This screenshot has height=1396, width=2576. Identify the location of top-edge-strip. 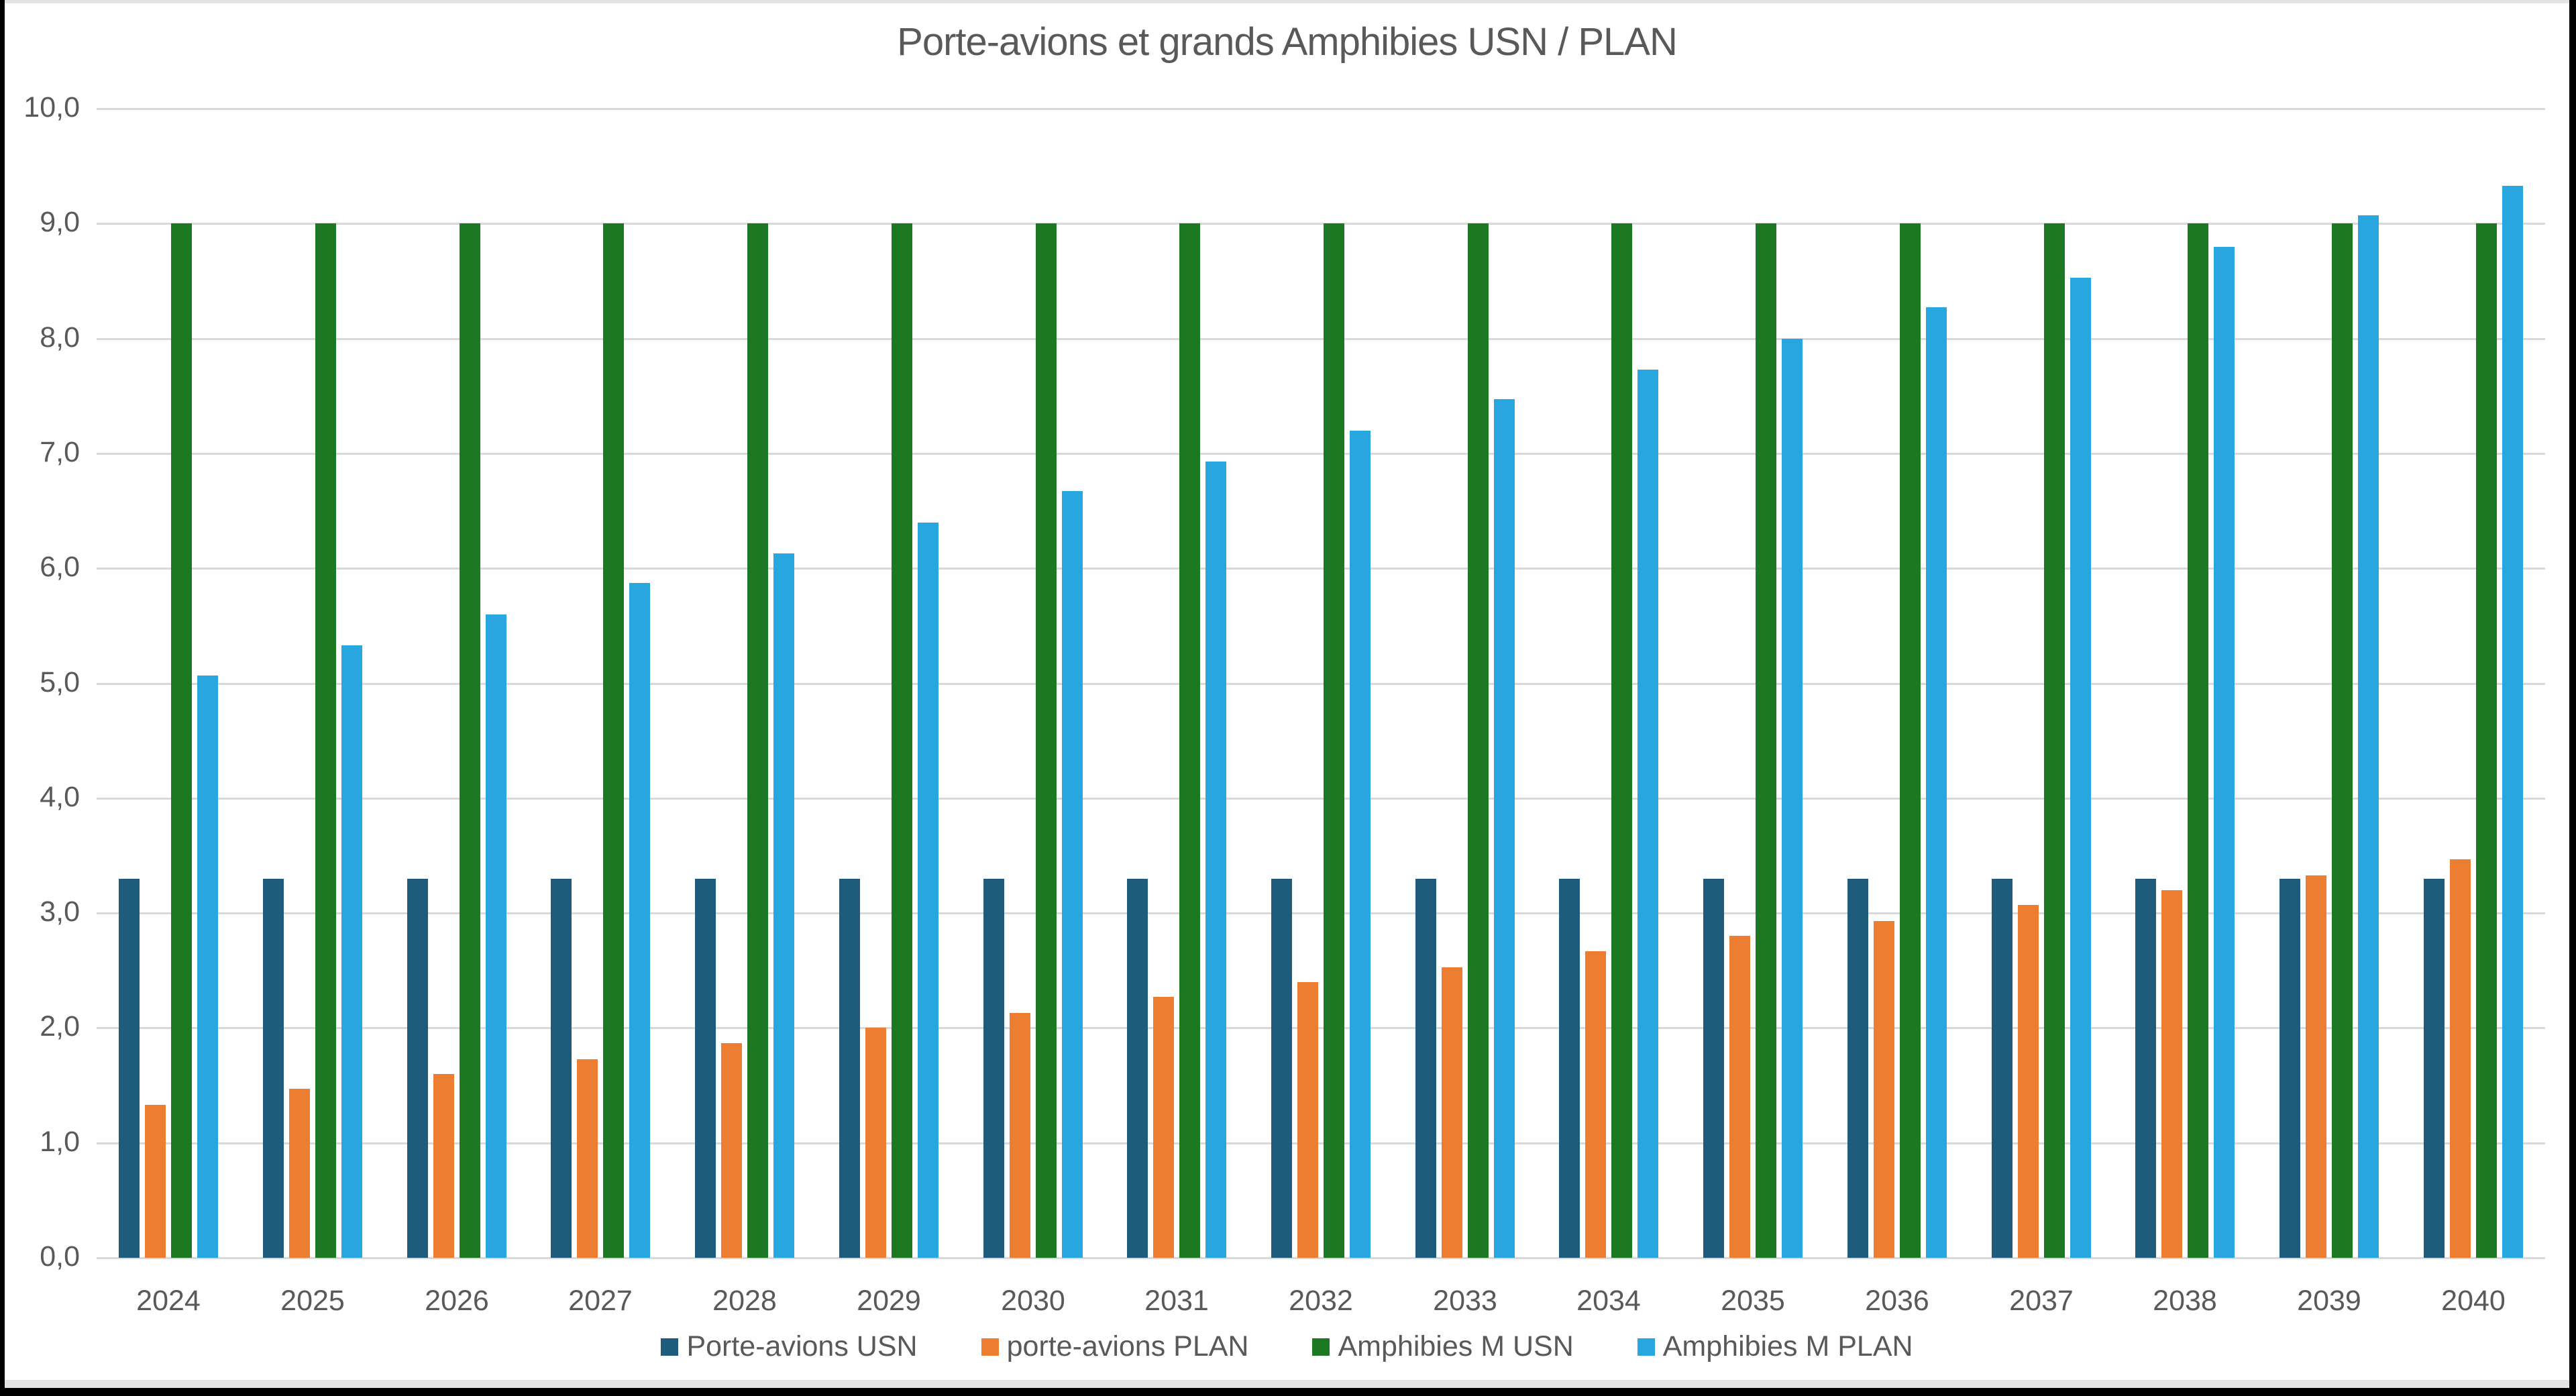
(1287, 1).